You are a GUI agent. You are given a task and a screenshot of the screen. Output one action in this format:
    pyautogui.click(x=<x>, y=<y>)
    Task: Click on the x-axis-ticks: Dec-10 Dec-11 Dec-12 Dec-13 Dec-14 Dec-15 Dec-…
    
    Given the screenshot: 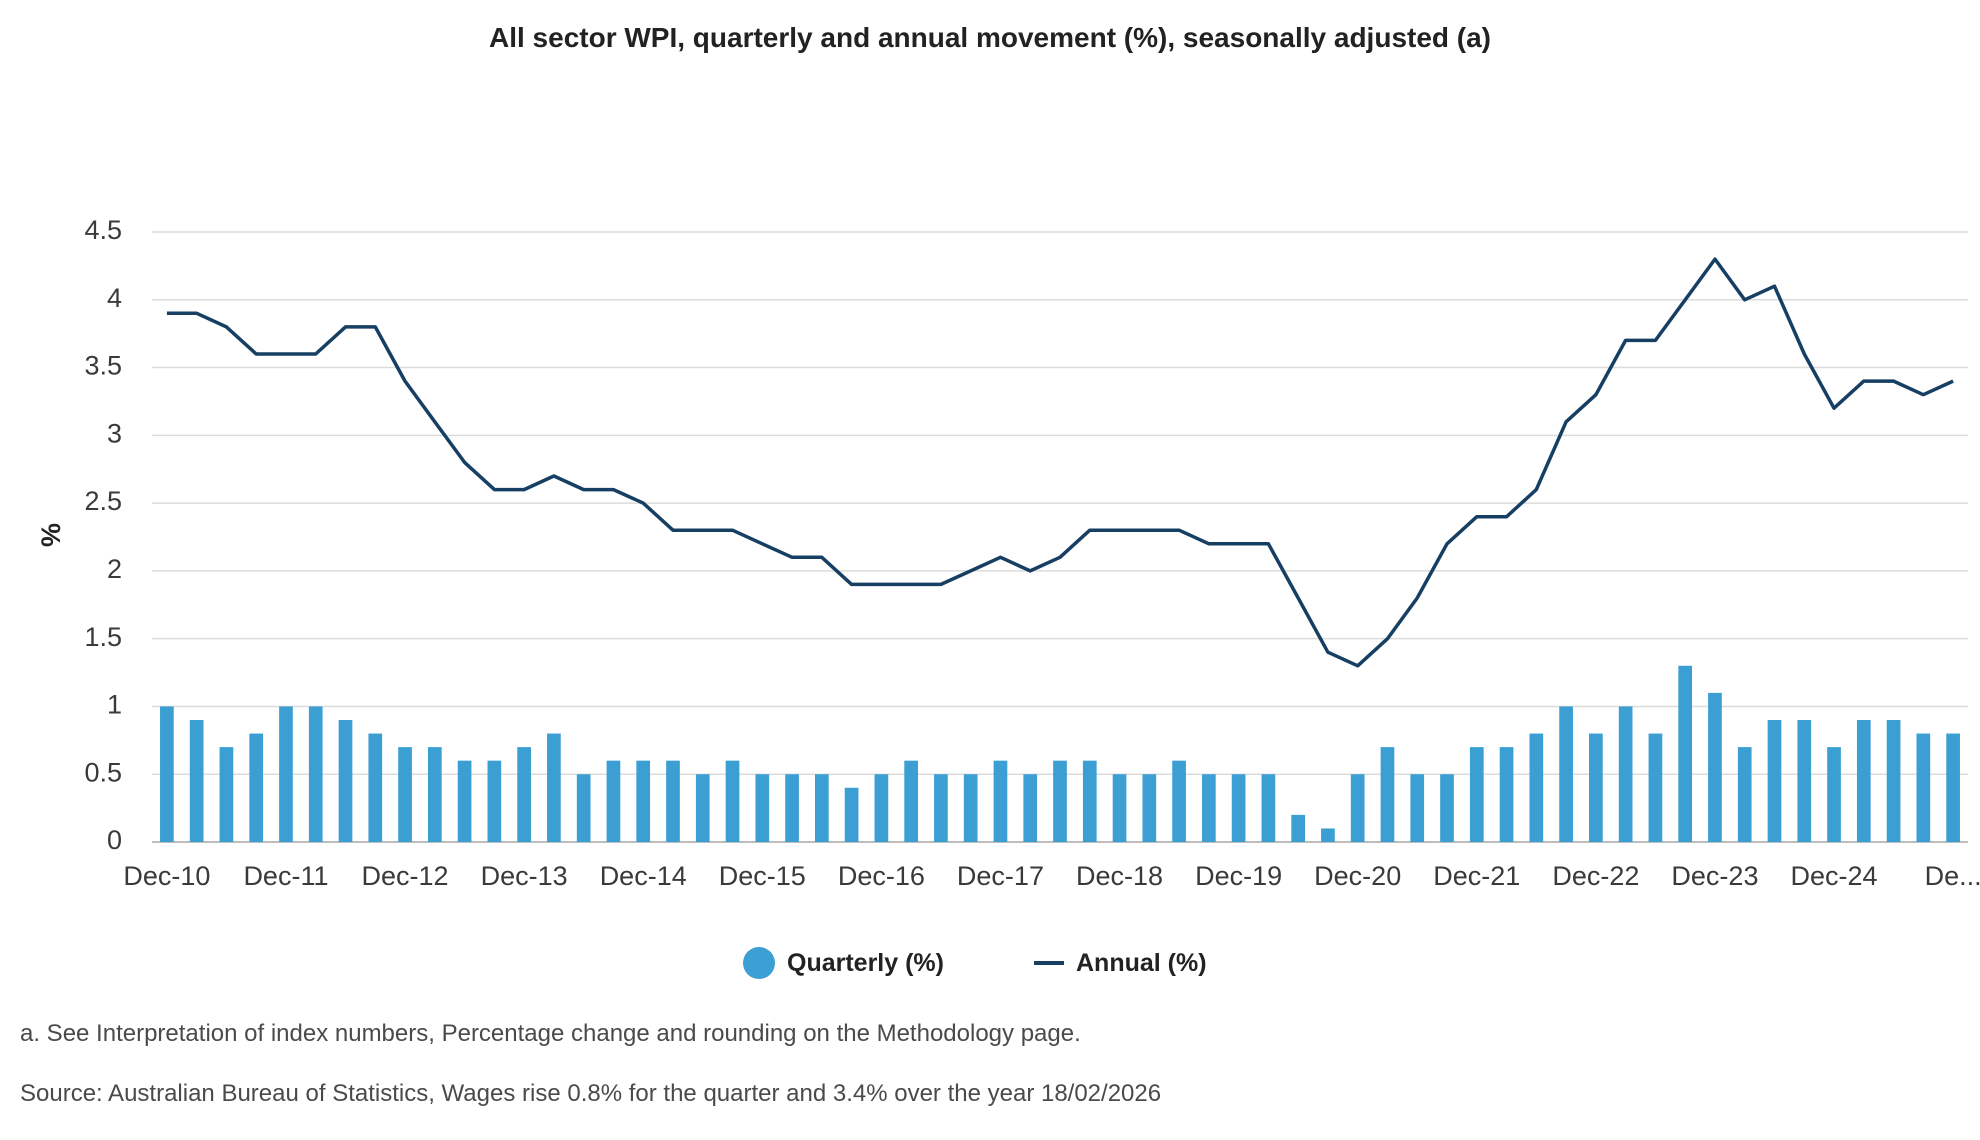 What is the action you would take?
    pyautogui.click(x=1051, y=876)
    